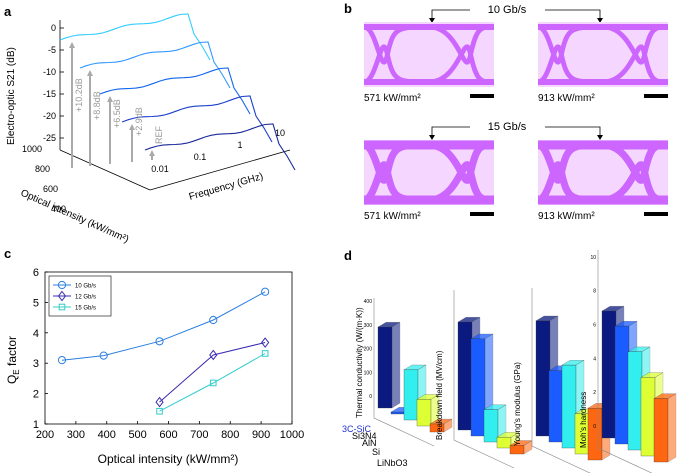  What do you see at coordinates (594, 292) in the screenshot?
I see `d-tick-label: 8` at bounding box center [594, 292].